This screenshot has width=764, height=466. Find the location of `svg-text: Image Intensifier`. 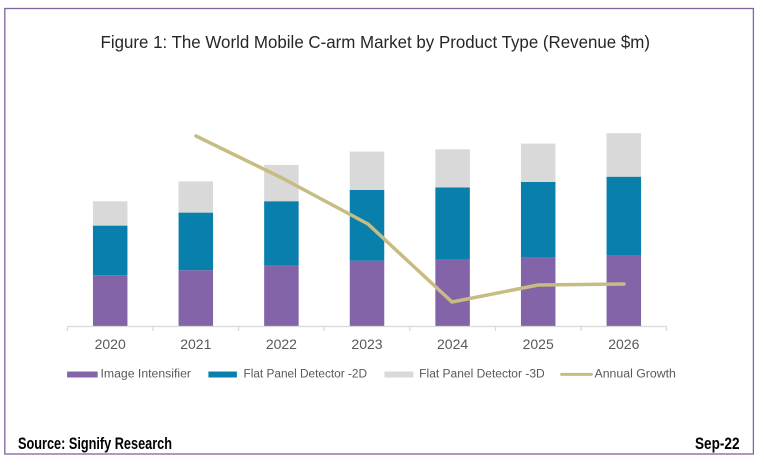

svg-text: Image Intensifier is located at coordinates (146, 375).